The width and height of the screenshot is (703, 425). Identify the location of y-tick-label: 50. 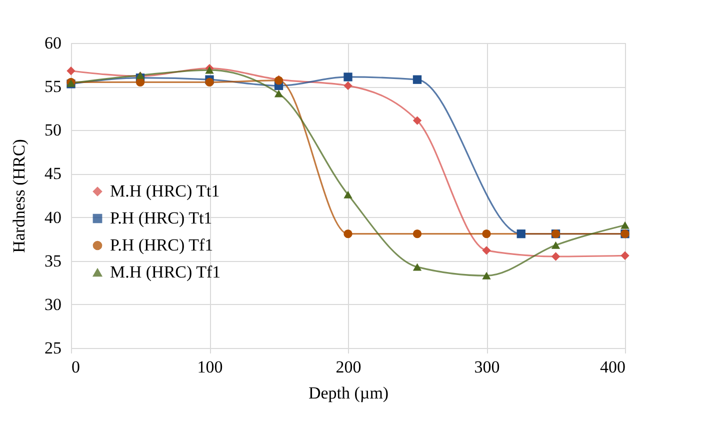
(53, 130).